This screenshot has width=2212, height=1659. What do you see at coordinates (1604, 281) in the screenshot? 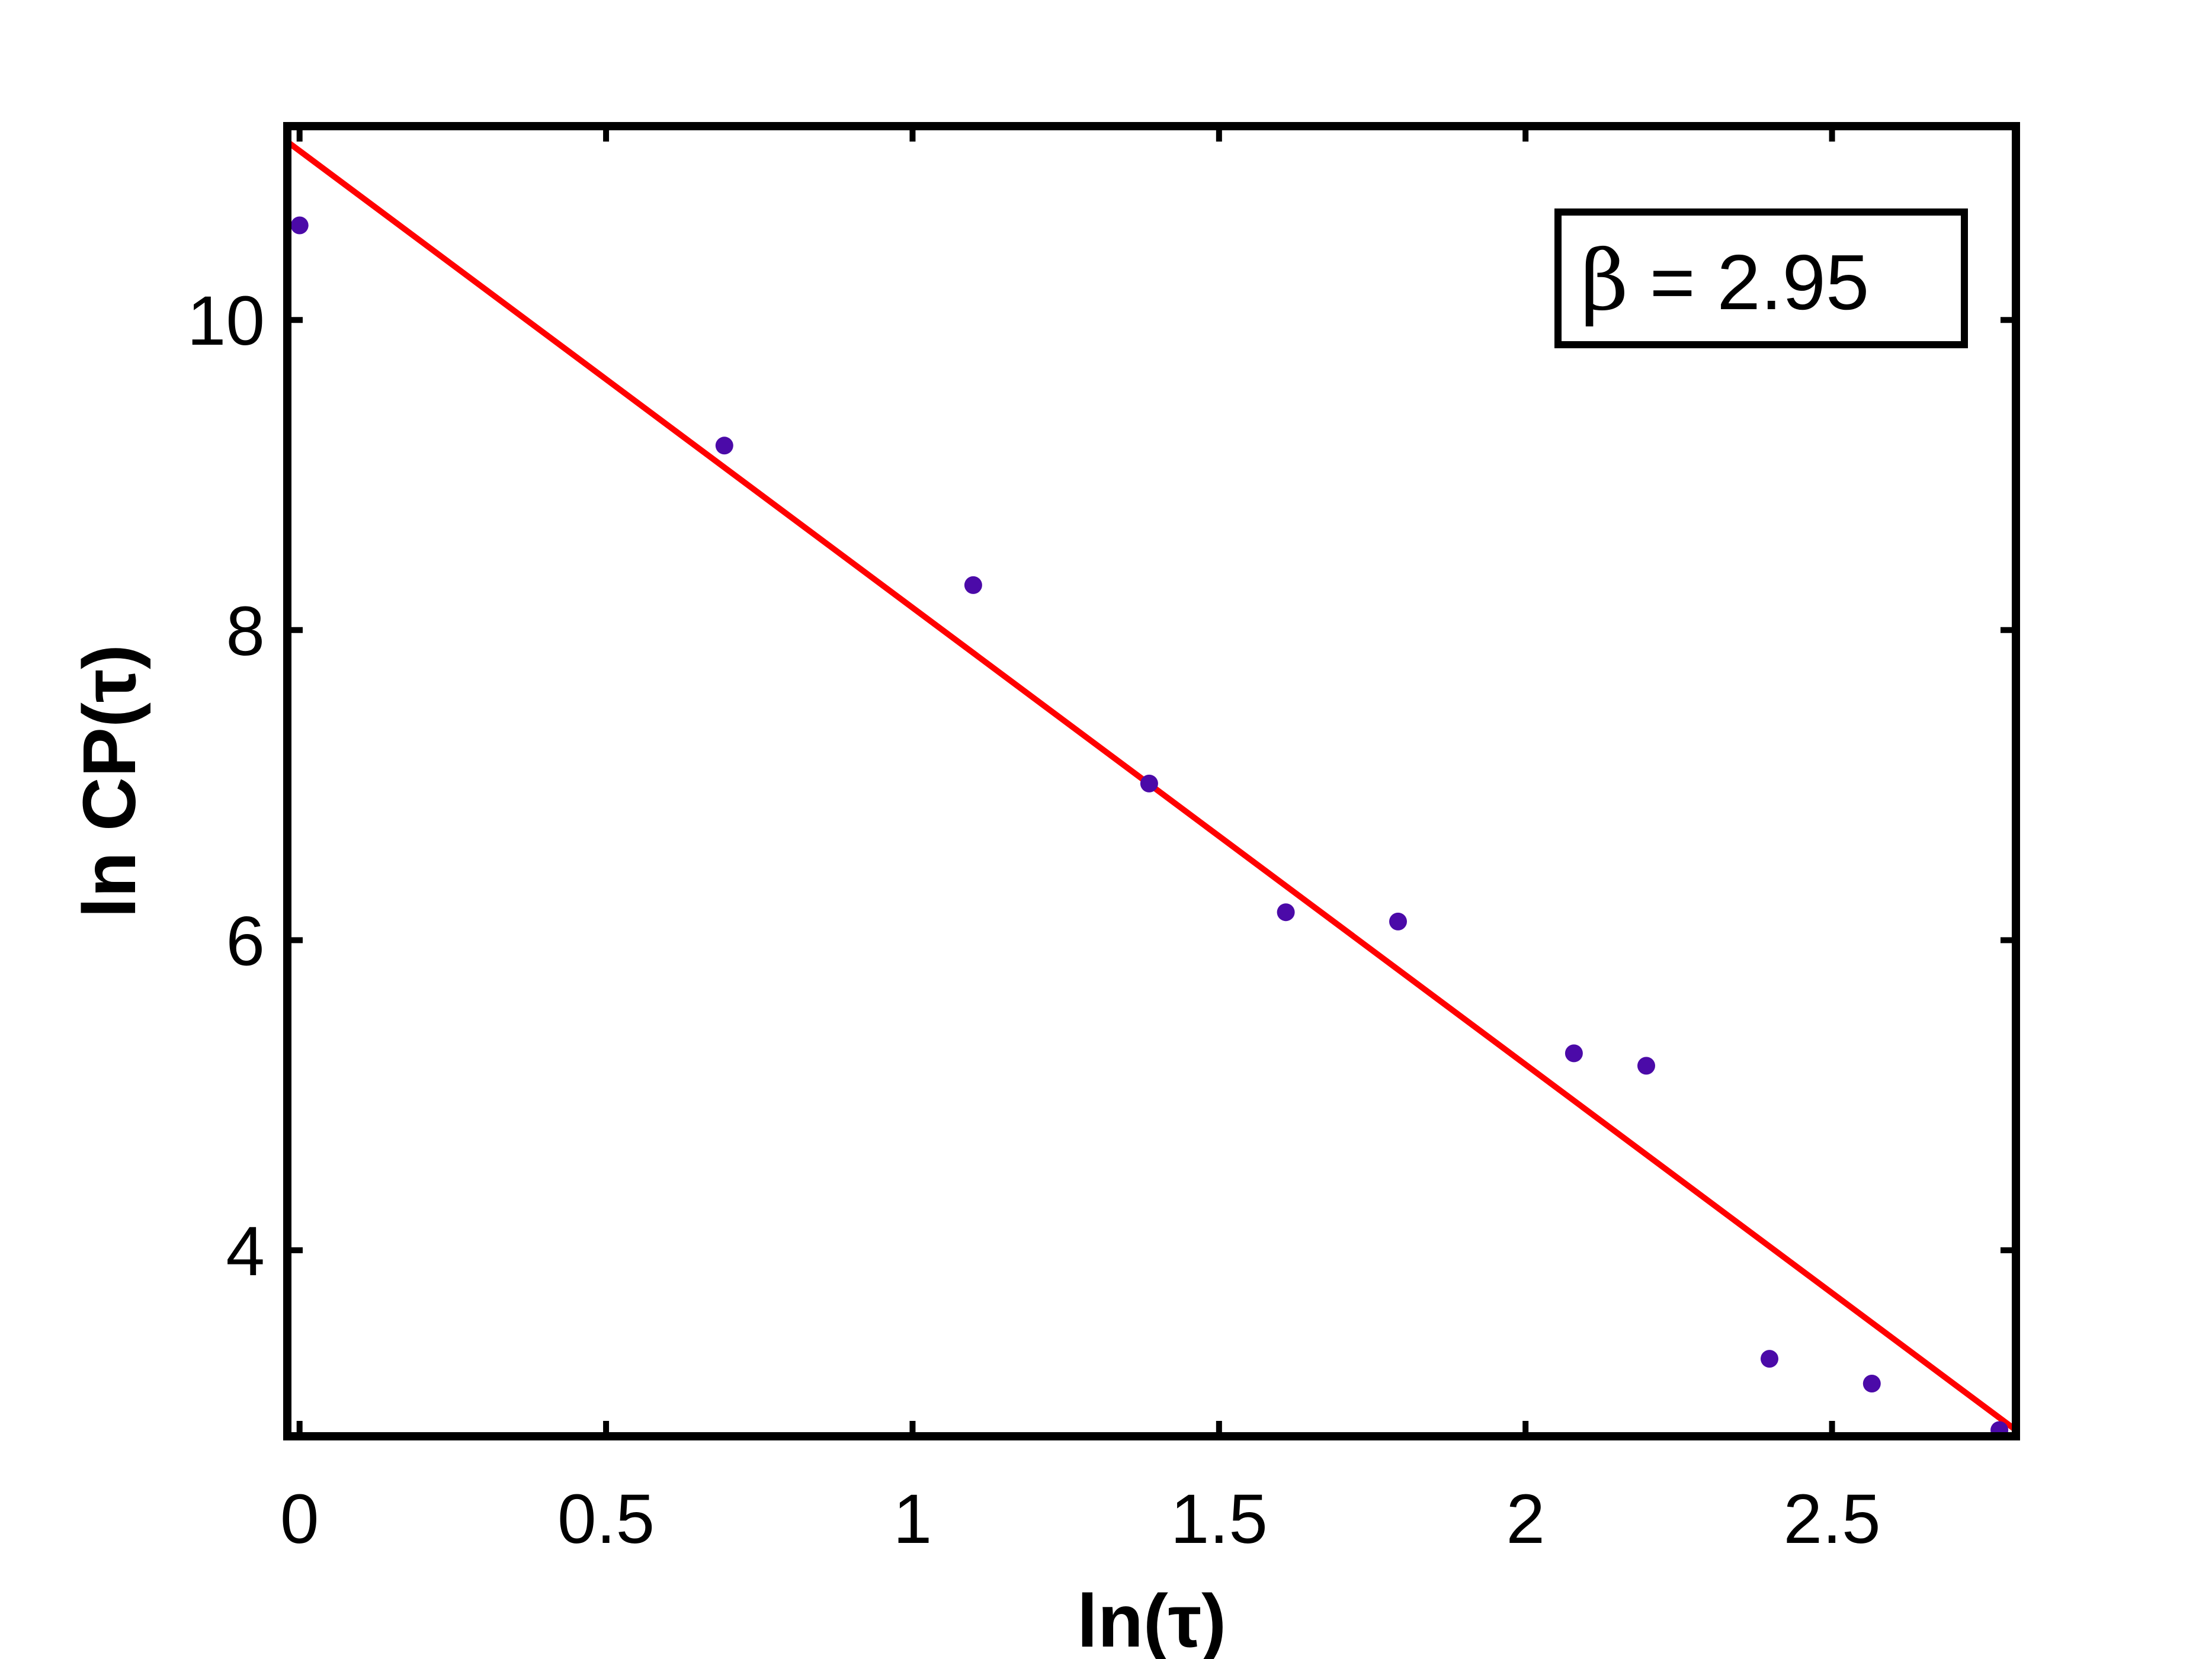
I see `legend-symbol: β` at bounding box center [1604, 281].